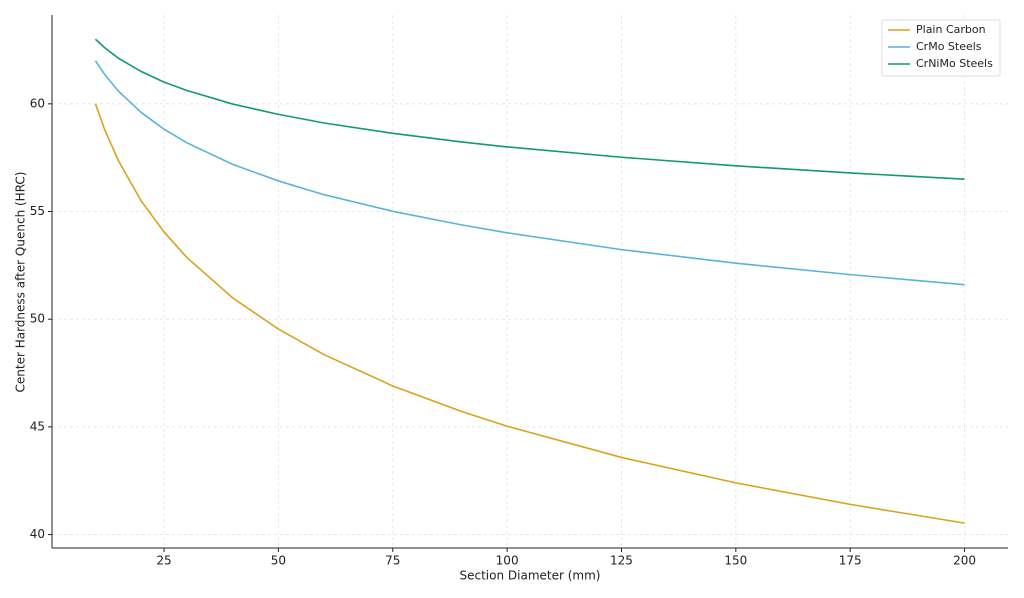  What do you see at coordinates (850, 561) in the screenshot?
I see `x-tick-label: 175` at bounding box center [850, 561].